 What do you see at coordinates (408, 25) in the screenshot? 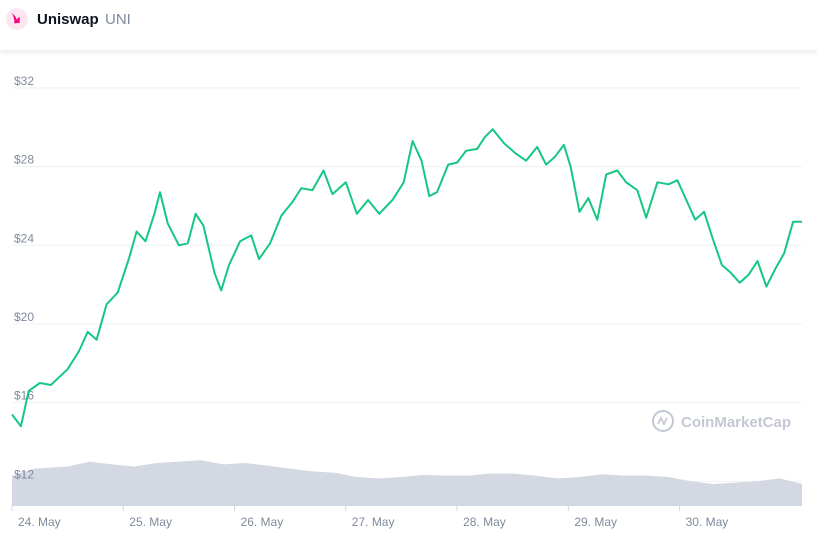
I see `header: Uniswap UNI` at bounding box center [408, 25].